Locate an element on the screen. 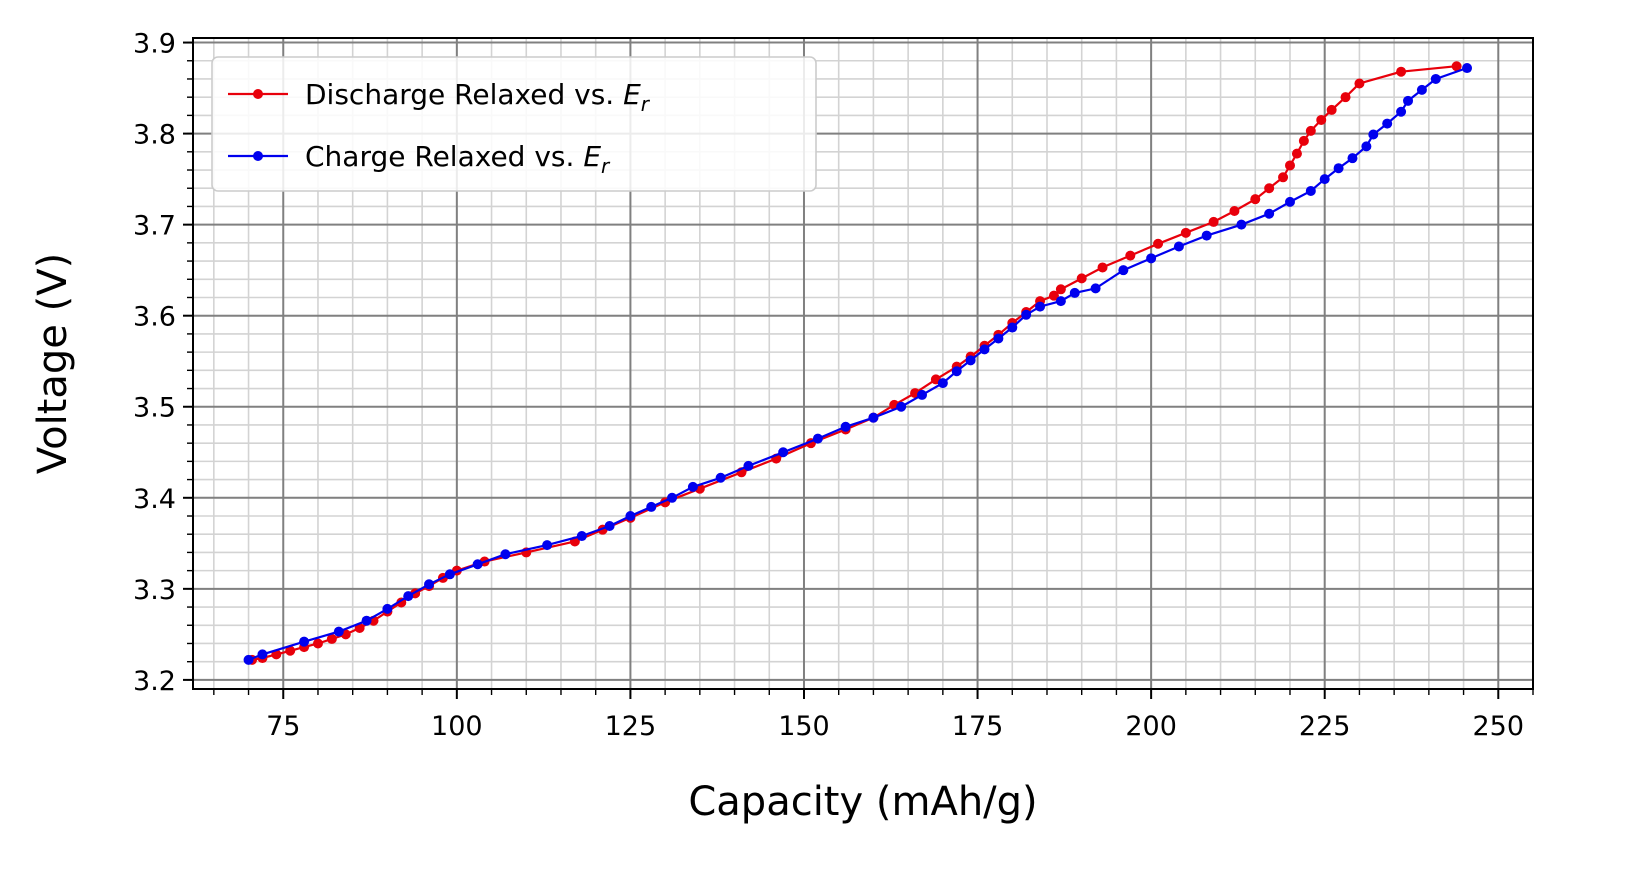 This screenshot has height=891, width=1631. legend-label: Charge Relaxed vs. Er is located at coordinates (458, 159).